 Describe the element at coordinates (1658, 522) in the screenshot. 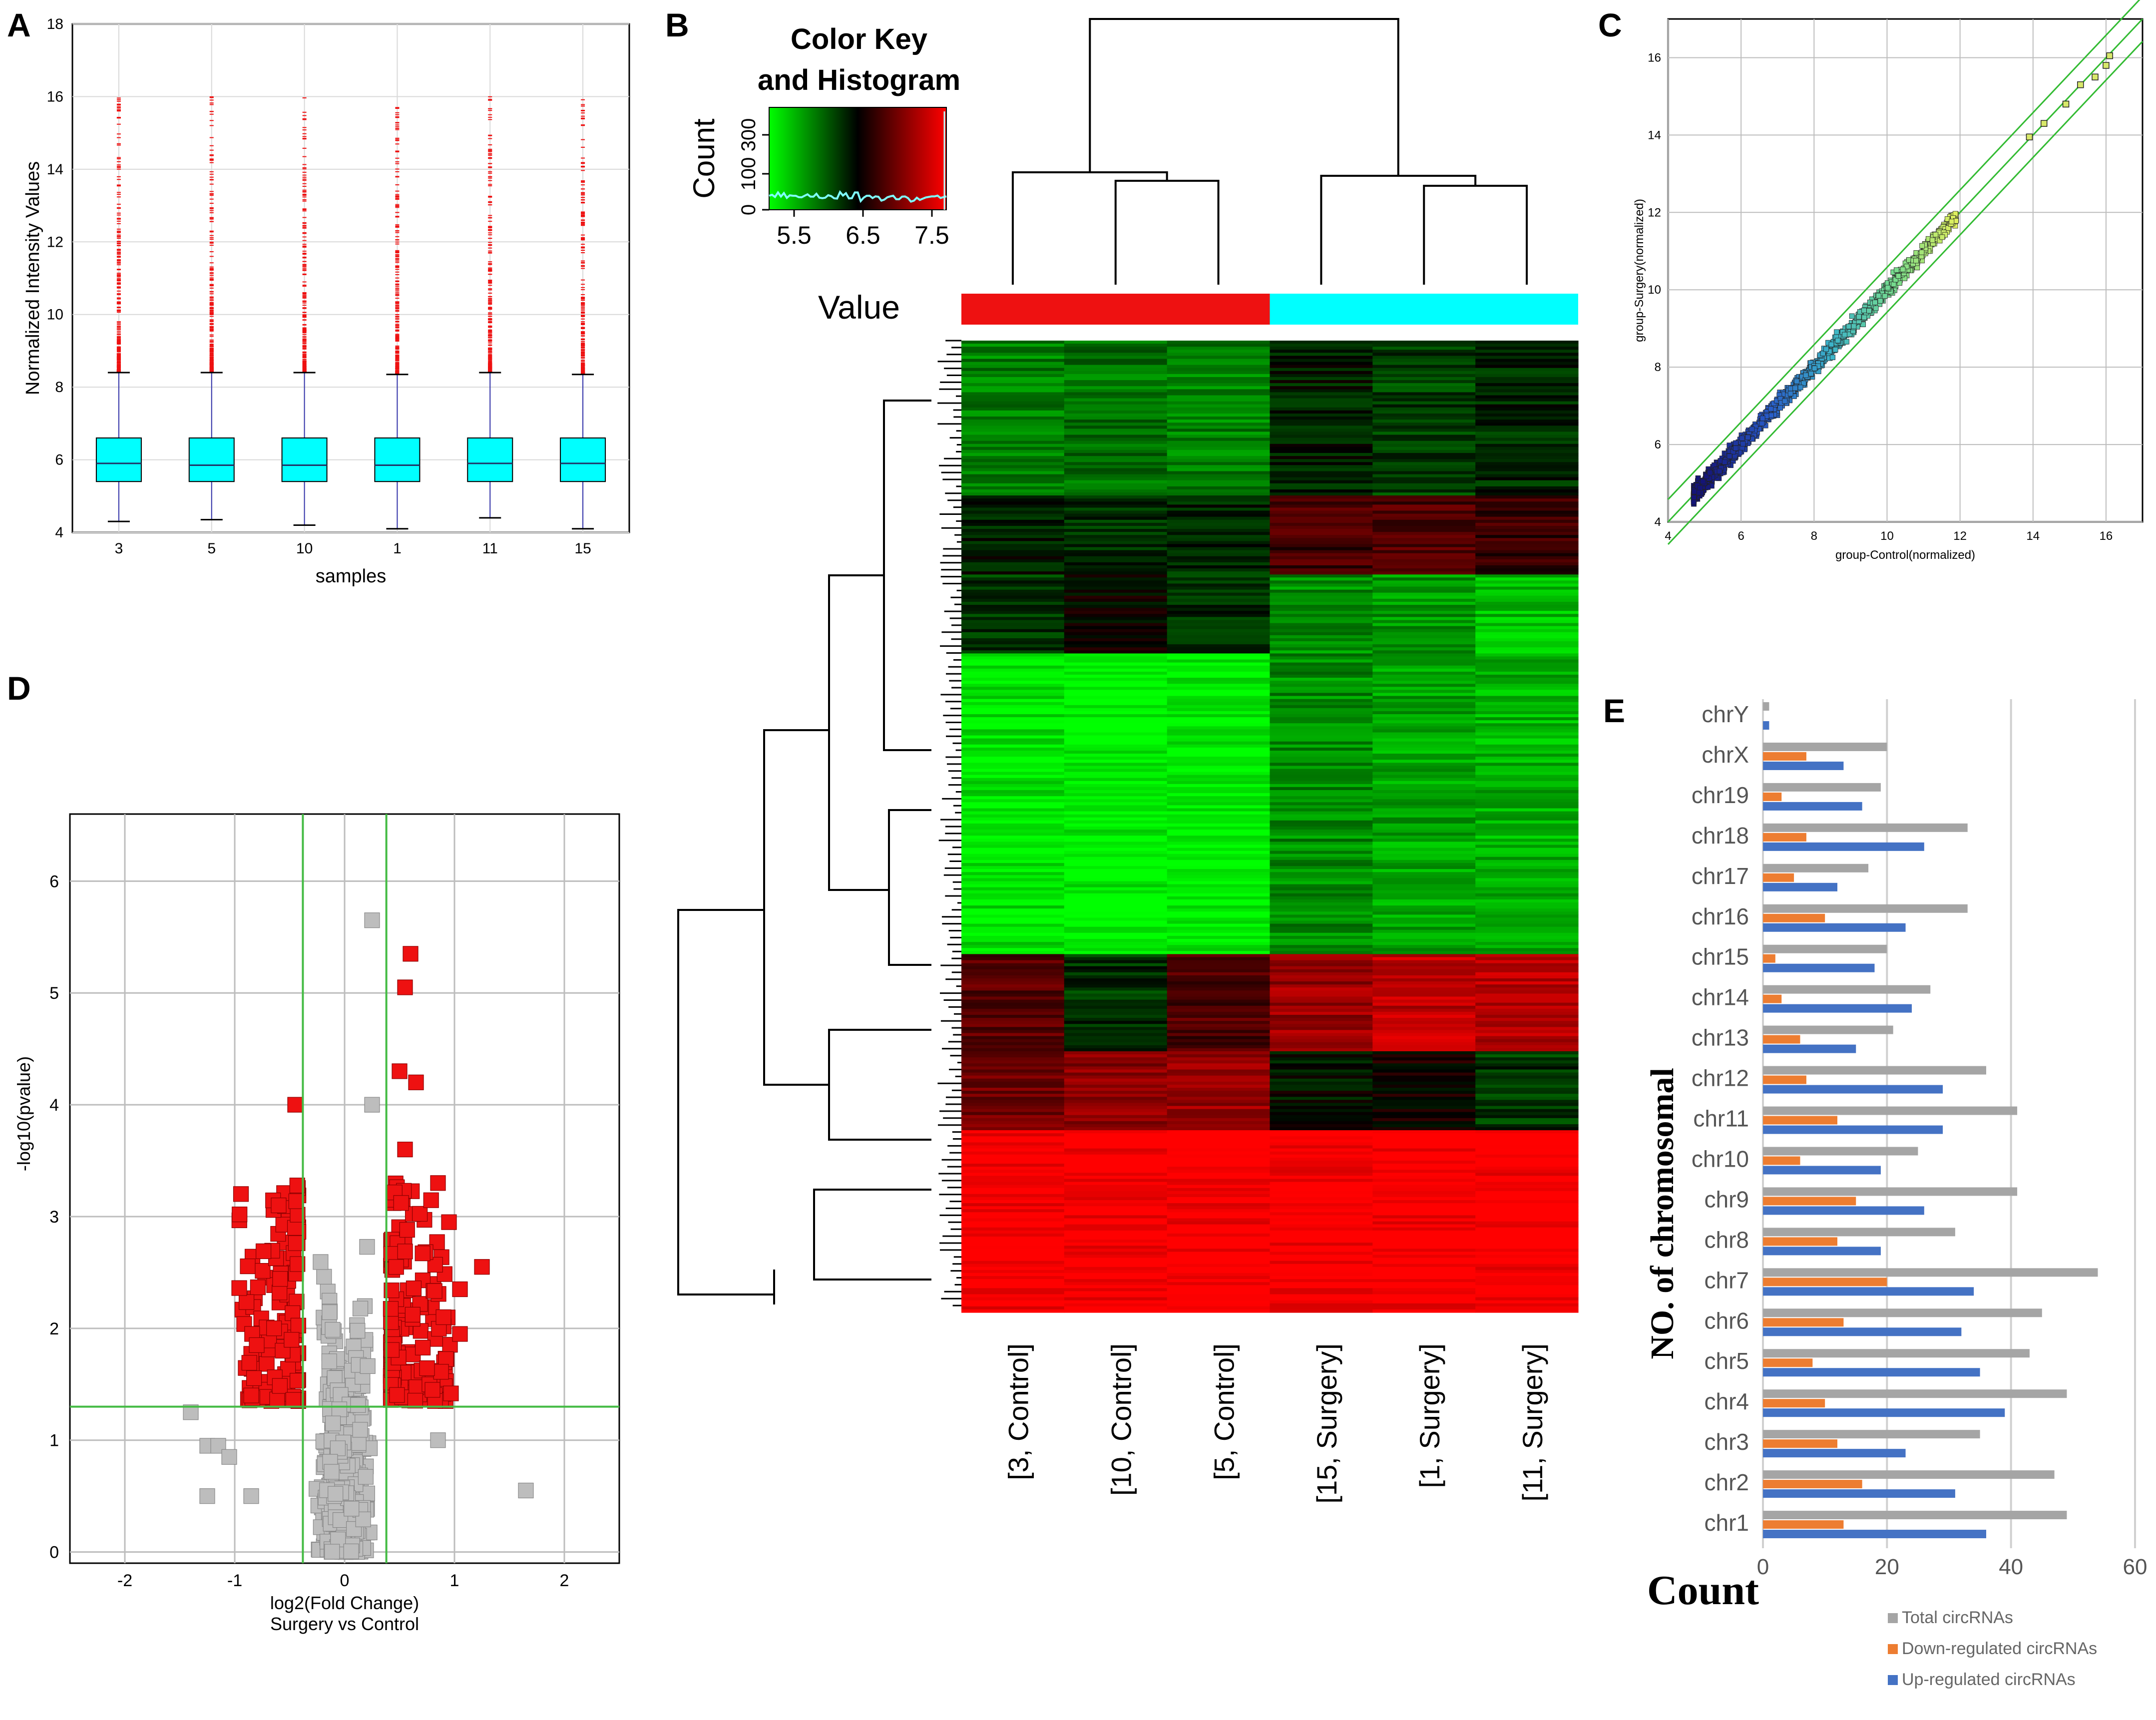

I see `y-tick-label: 4` at that location.